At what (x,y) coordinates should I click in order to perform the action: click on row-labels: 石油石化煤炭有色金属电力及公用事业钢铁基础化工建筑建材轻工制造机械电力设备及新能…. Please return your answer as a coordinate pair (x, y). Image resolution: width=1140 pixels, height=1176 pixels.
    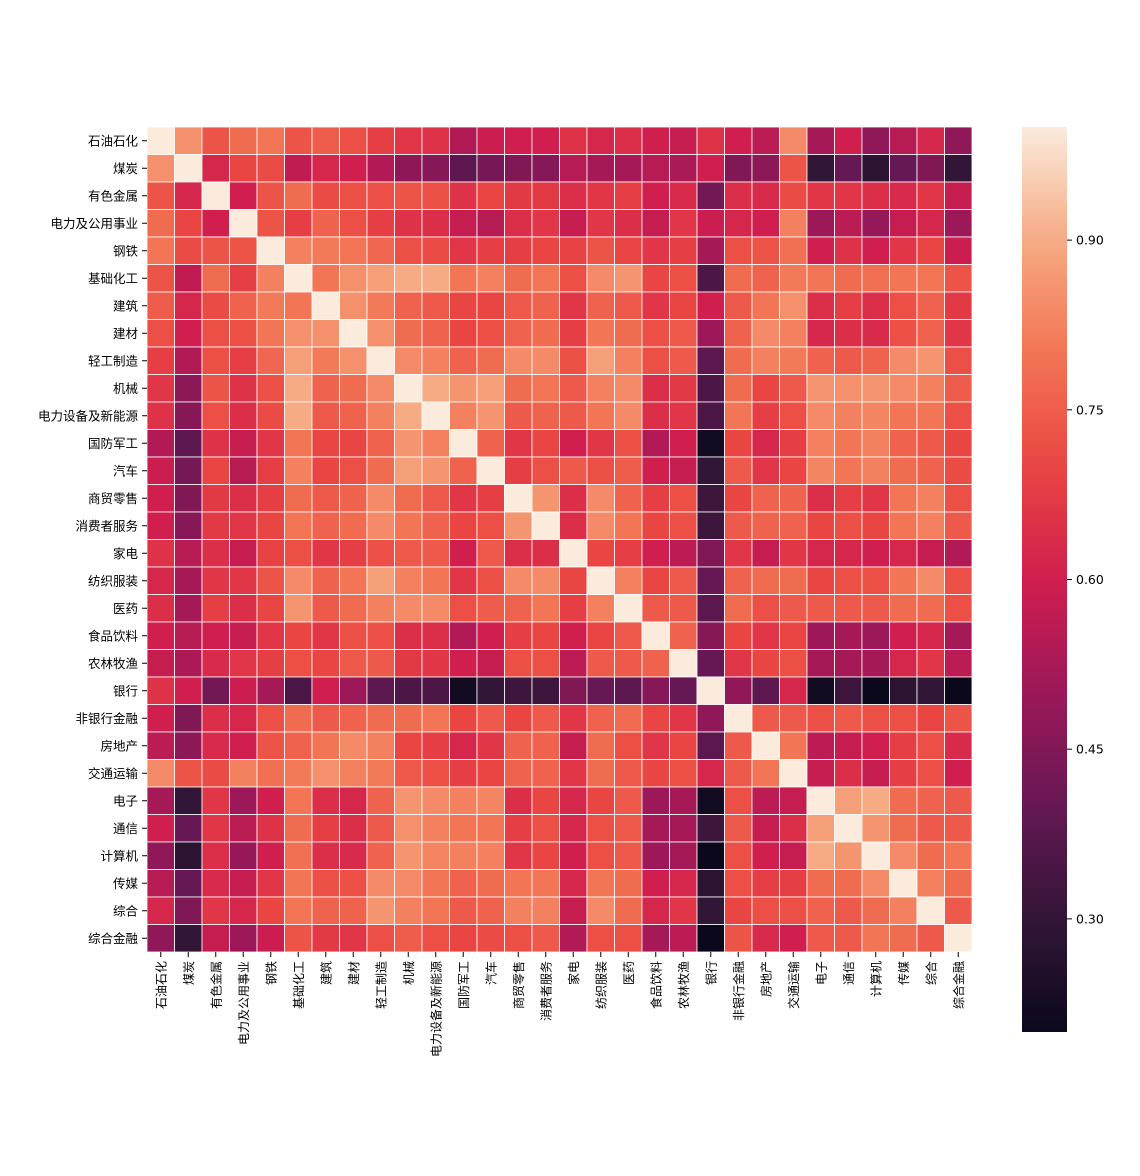
    Looking at the image, I should click on (92, 539).